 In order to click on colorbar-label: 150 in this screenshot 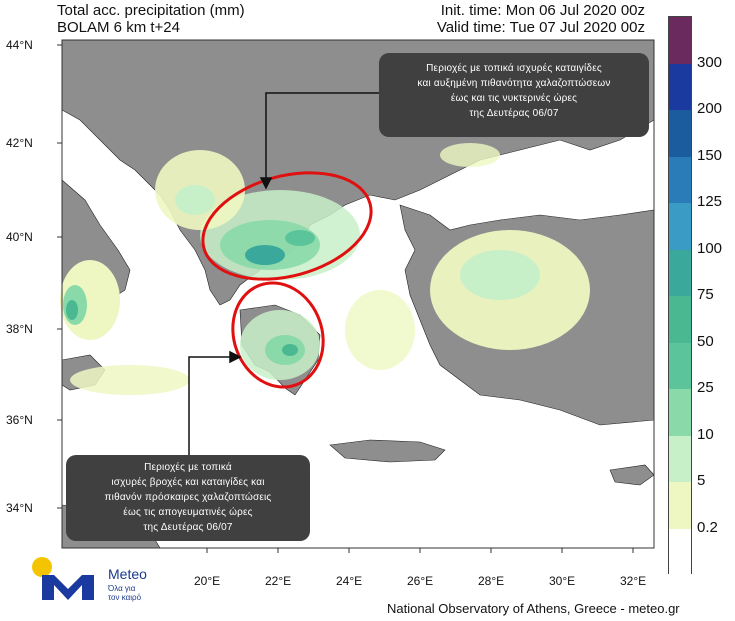, I will do `click(710, 155)`.